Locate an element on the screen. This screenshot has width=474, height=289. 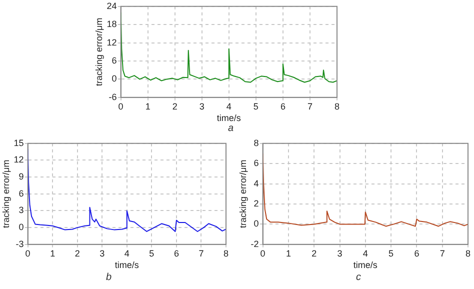
y-tick-label: -3 is located at coordinates (20, 243).